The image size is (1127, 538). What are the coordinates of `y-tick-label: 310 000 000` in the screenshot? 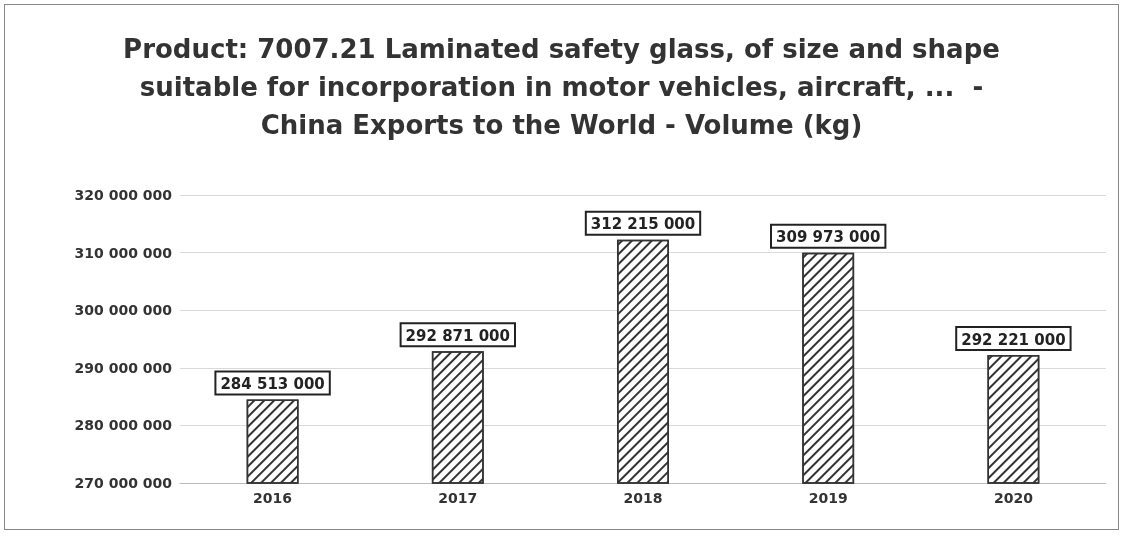 It's located at (123, 252).